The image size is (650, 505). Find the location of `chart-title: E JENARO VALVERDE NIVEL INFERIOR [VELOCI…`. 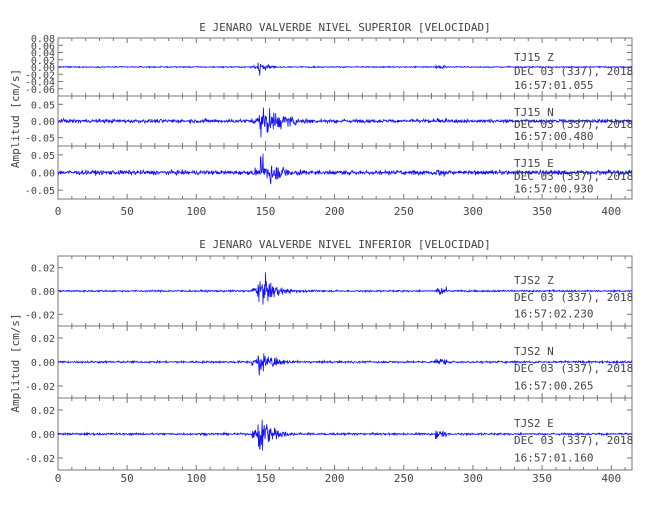

chart-title: E JENARO VALVERDE NIVEL INFERIOR [VELOCI… is located at coordinates (344, 244).